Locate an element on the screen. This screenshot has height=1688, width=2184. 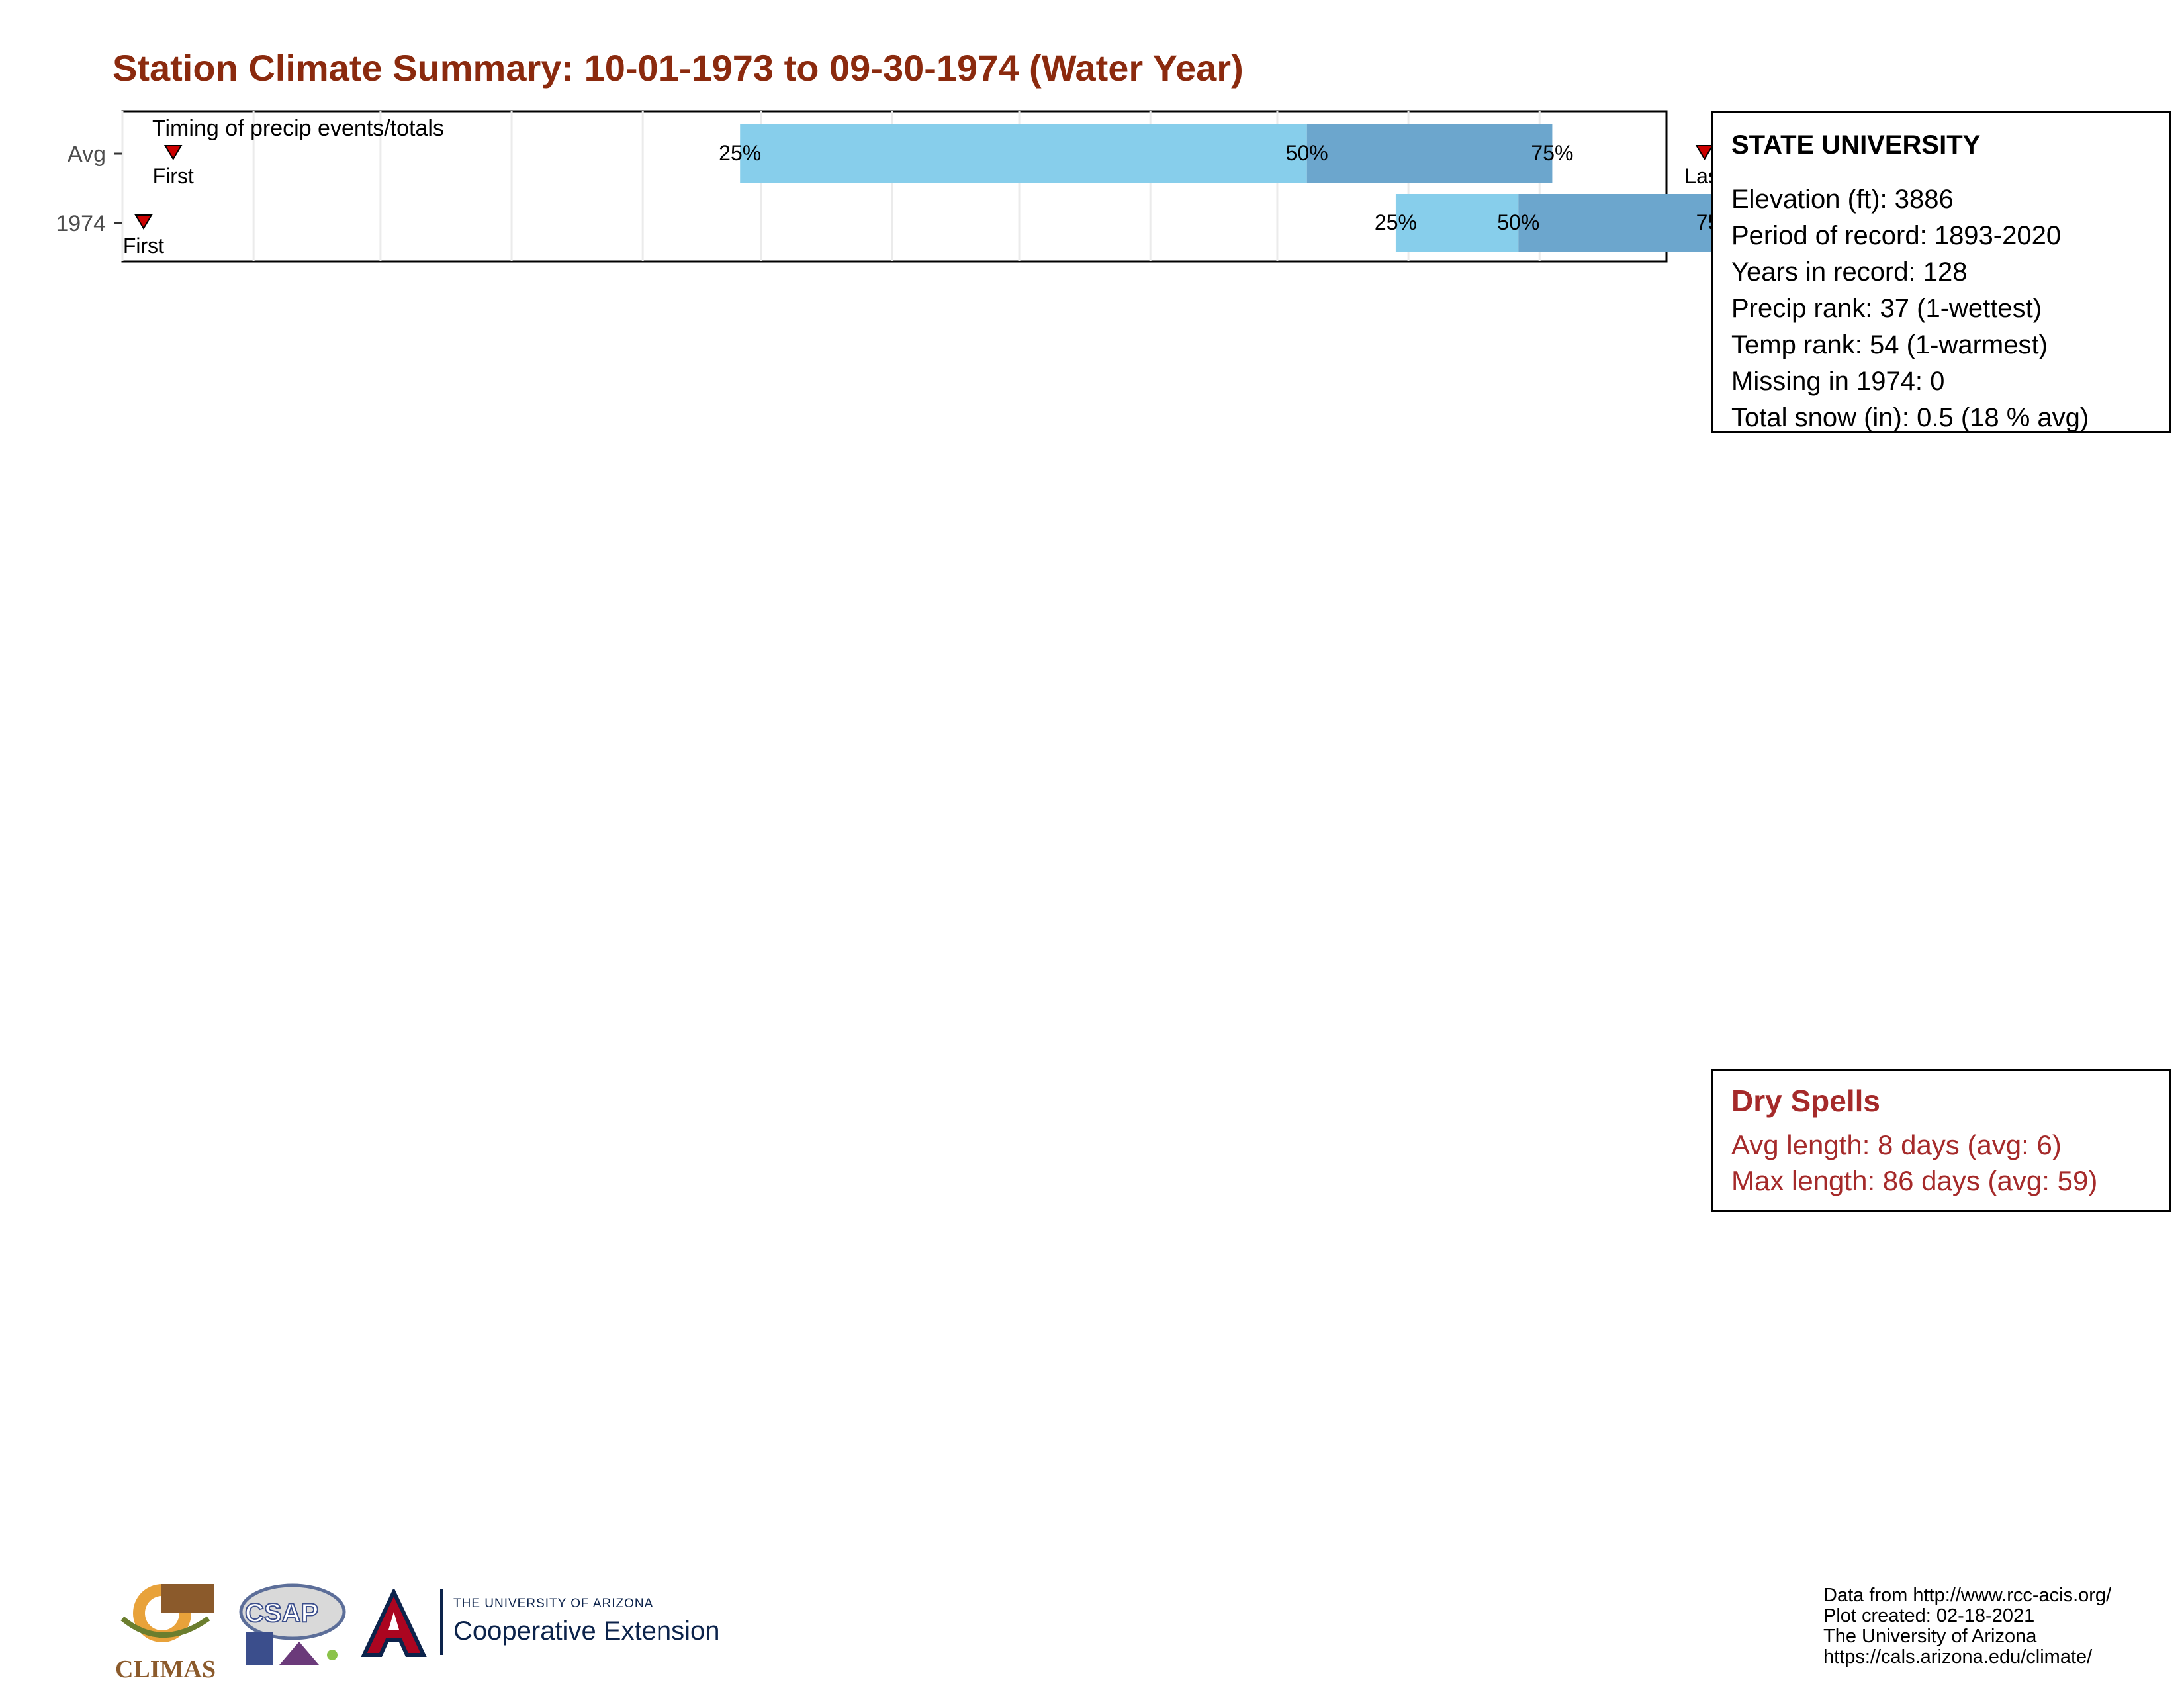
timing-row-label: Avg is located at coordinates (87, 154).